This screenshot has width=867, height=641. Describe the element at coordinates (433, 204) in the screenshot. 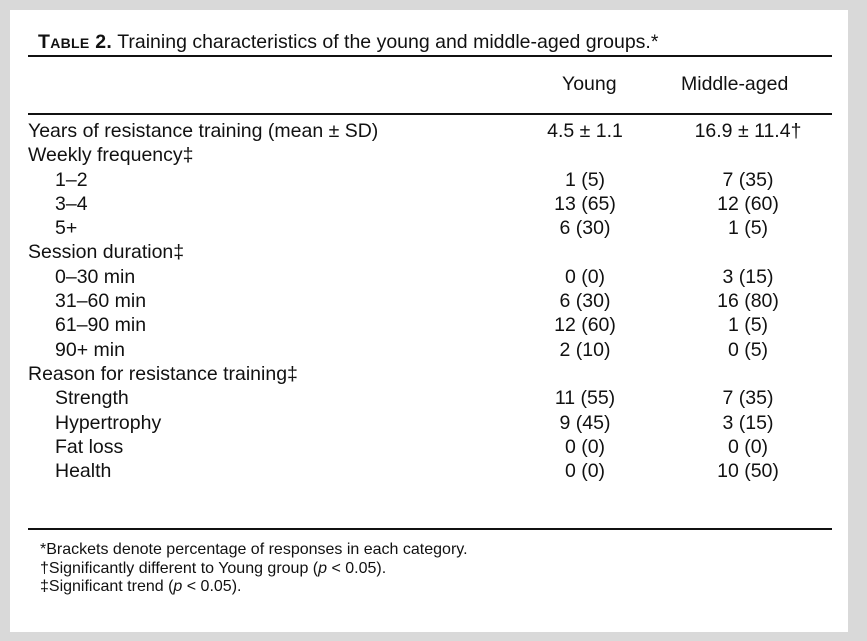

I see `table-row: 3–4 13 (65) 12 (60)` at that location.